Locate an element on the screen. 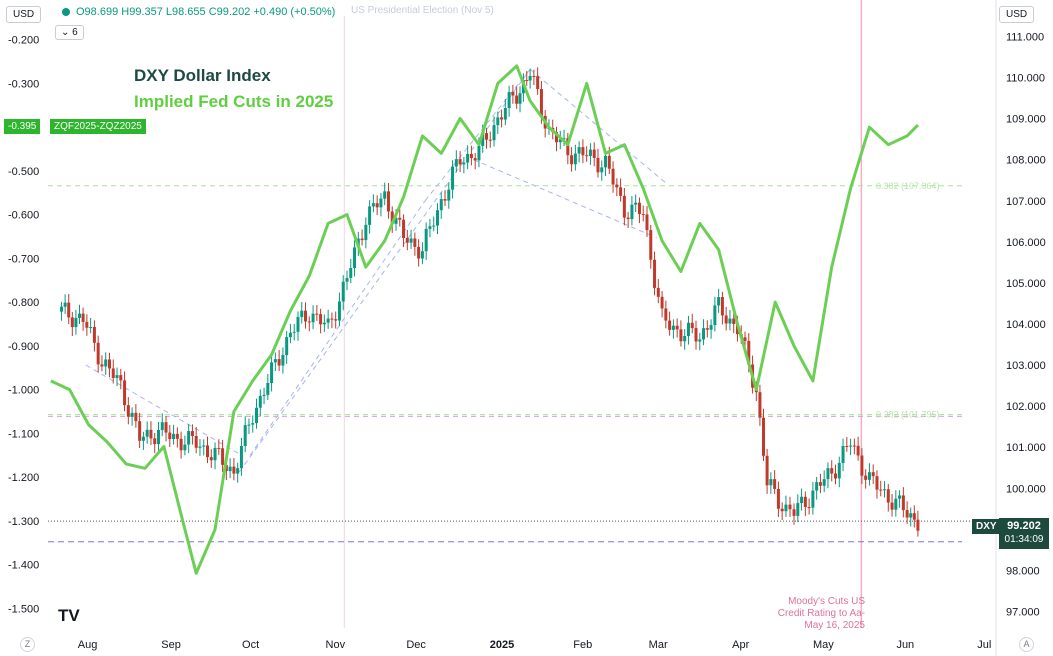  left-symbol-tag: ZQF2025-ZQZ2025 is located at coordinates (98, 126).